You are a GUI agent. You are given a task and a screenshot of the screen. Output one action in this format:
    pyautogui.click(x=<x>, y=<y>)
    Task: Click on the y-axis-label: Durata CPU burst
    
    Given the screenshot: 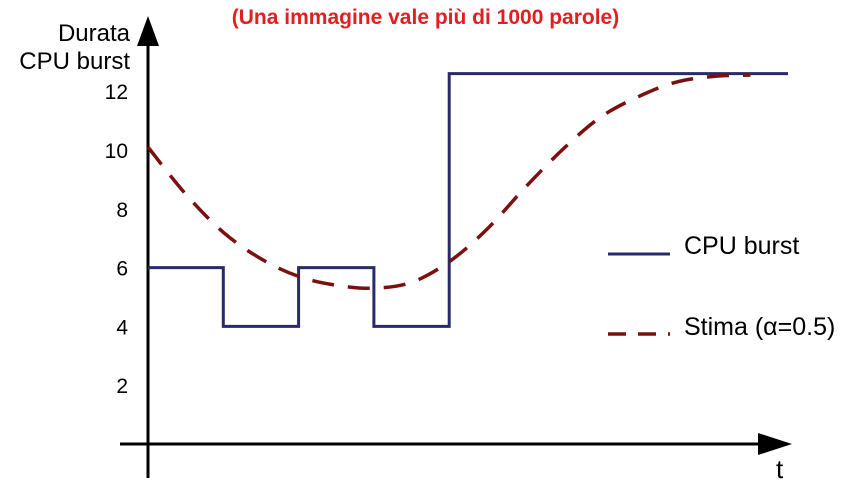 What is the action you would take?
    pyautogui.click(x=66, y=48)
    